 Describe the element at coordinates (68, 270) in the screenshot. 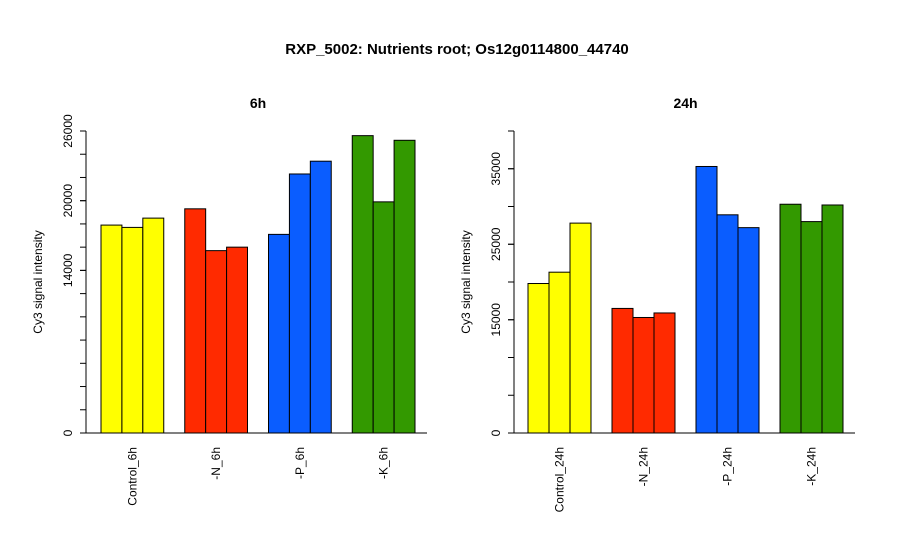

I see `y-tick-label: 14000` at that location.